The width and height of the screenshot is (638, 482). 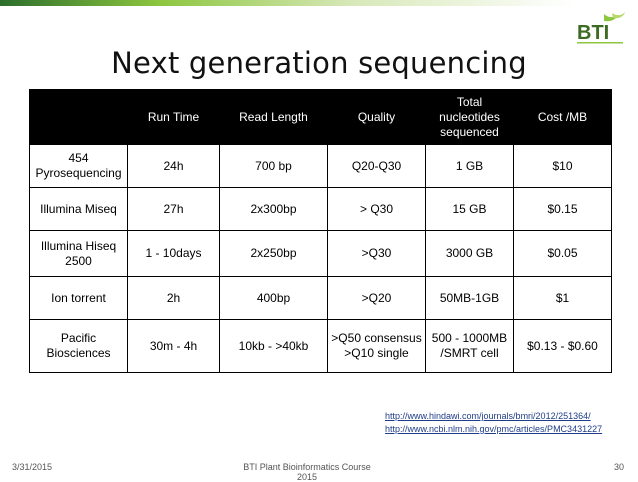 I want to click on read-length-cell: 10kb - >40kb, so click(x=273, y=346).